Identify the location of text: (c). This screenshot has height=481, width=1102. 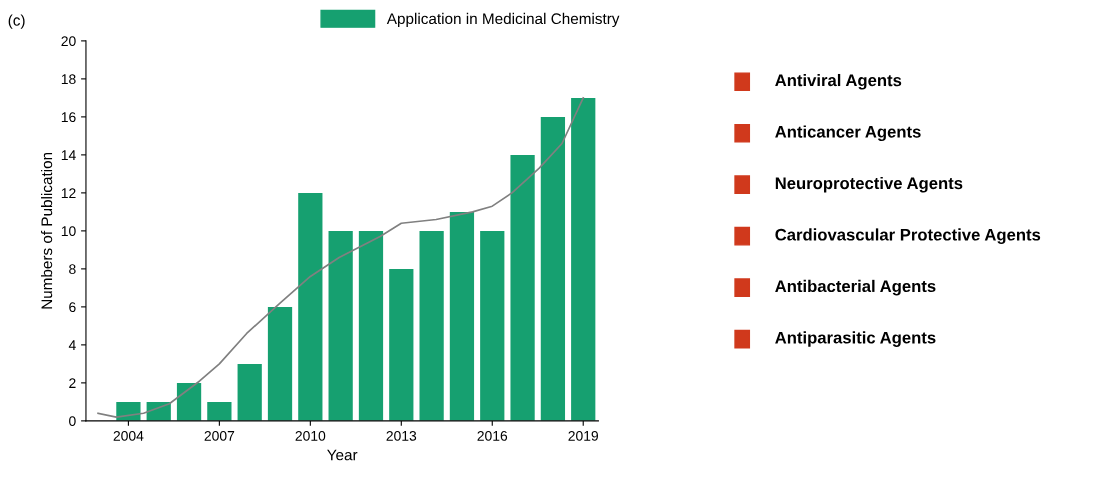
(16, 21).